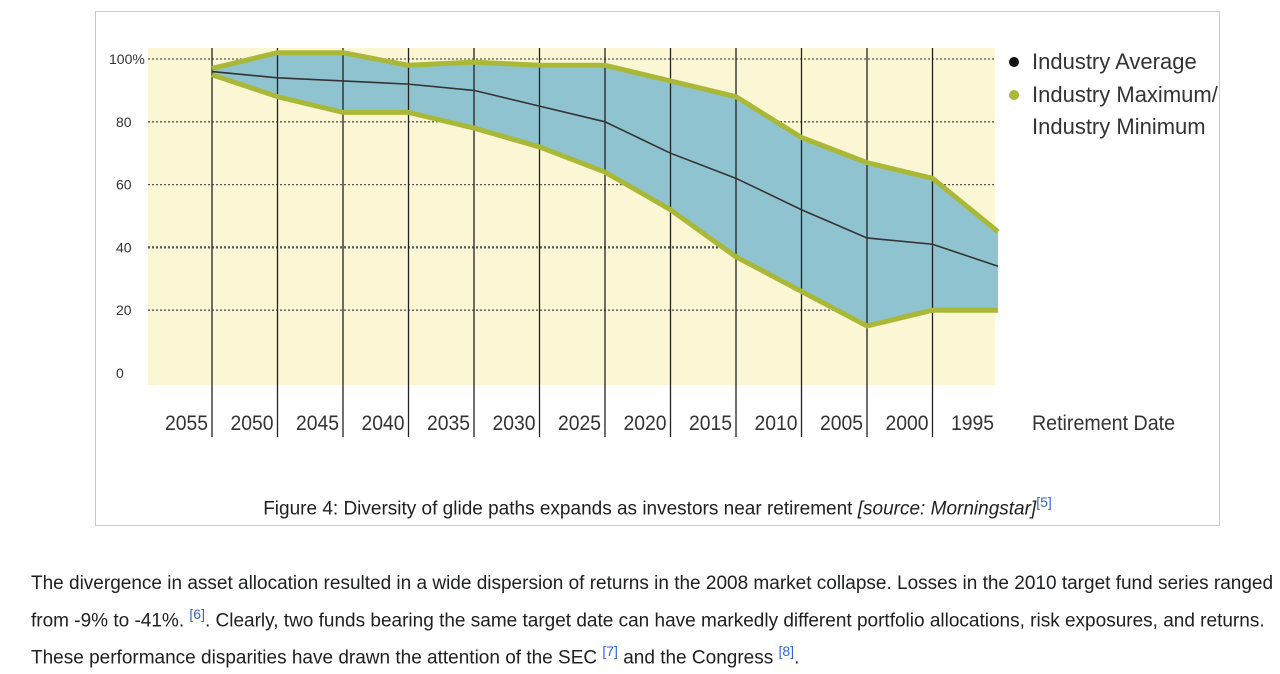 This screenshot has height=674, width=1280. What do you see at coordinates (947, 509) in the screenshot?
I see `caption-source: [source: Morningstar]` at bounding box center [947, 509].